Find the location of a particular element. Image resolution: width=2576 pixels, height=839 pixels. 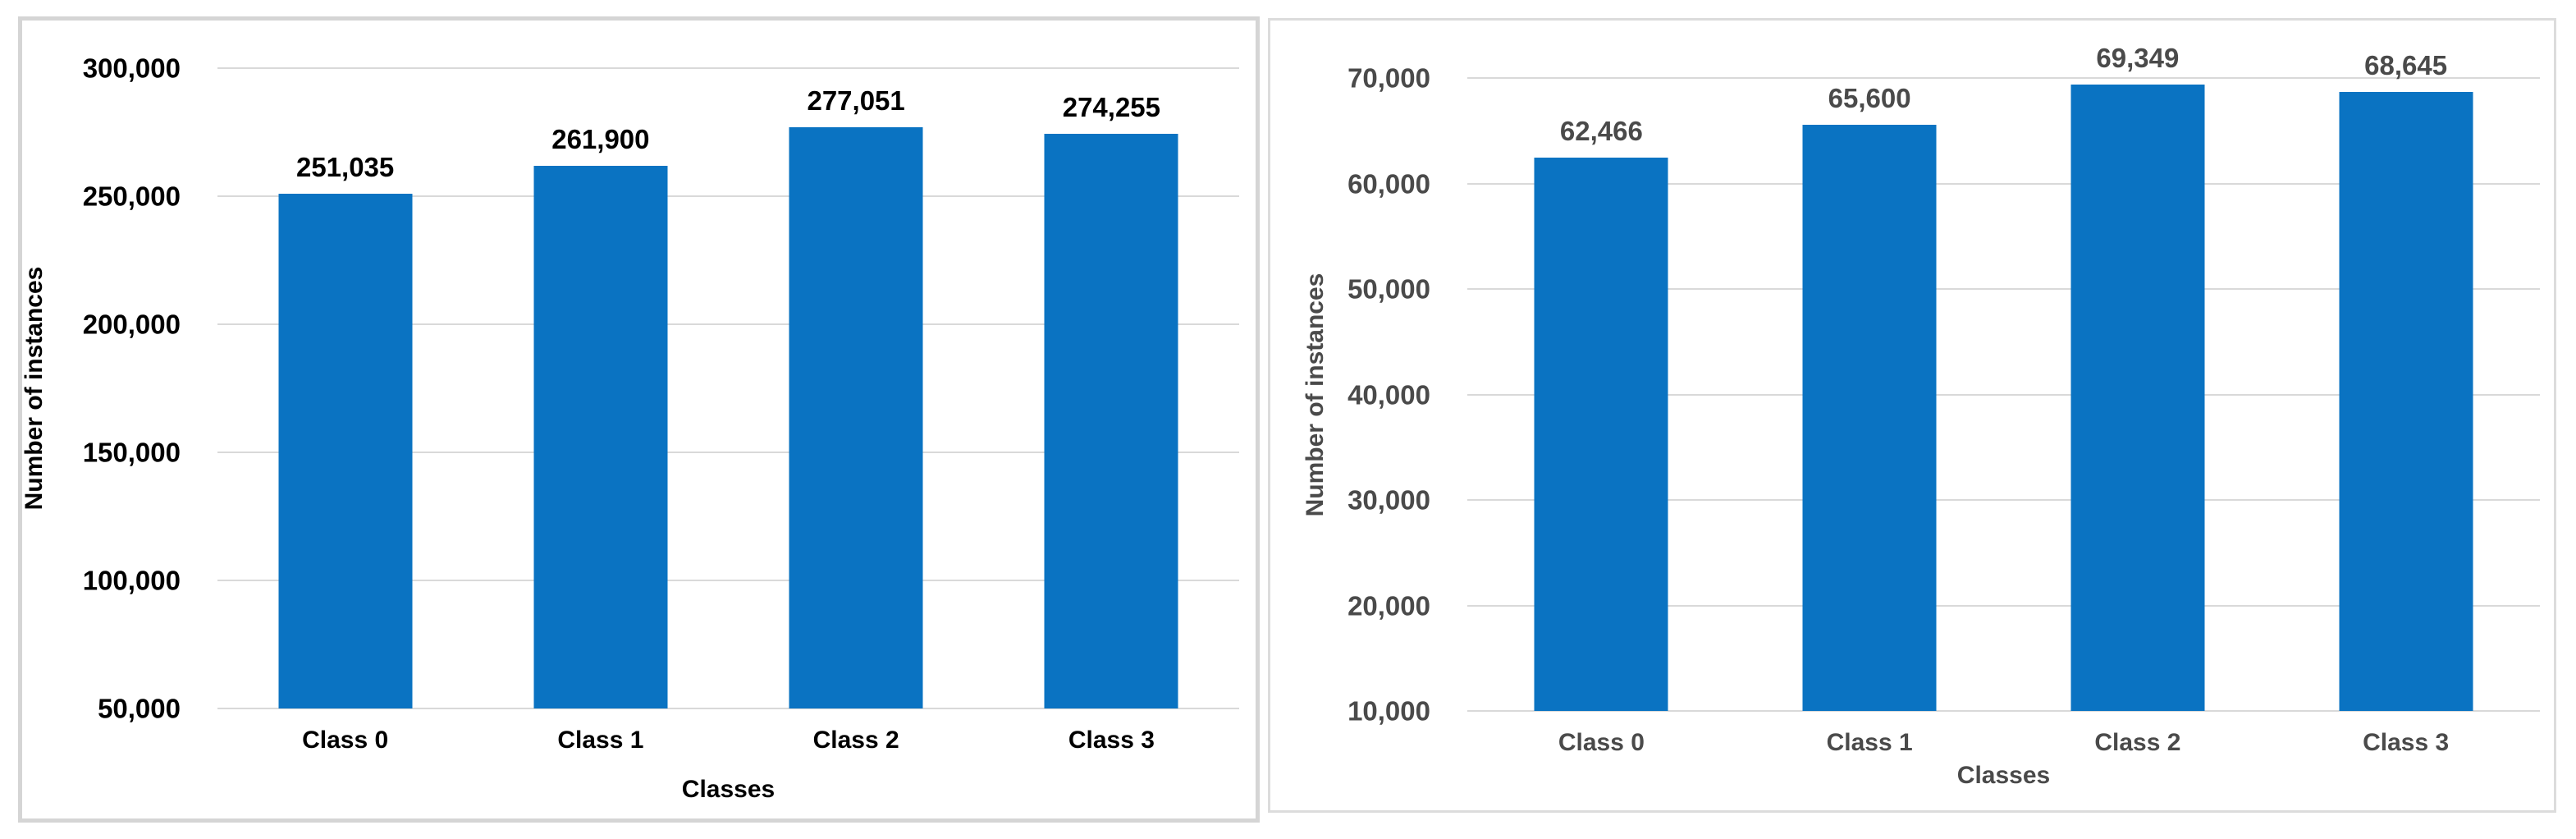

bar-value-label-class-0: 251,035 is located at coordinates (345, 166).